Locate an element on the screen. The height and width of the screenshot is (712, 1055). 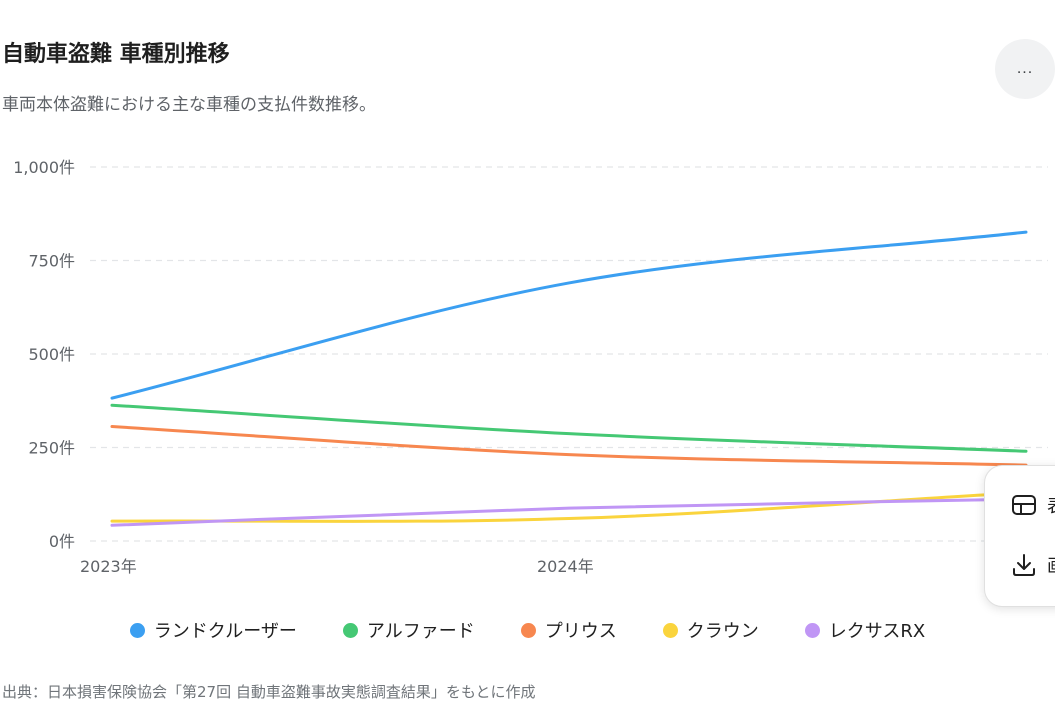
legend-label: クラウン is located at coordinates (722, 631).